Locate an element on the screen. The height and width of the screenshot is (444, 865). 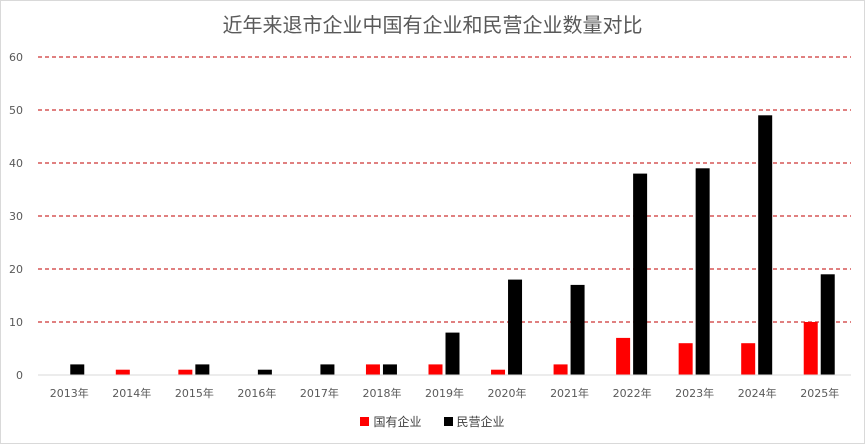
x-tick-label: 2019年 is located at coordinates (444, 393).